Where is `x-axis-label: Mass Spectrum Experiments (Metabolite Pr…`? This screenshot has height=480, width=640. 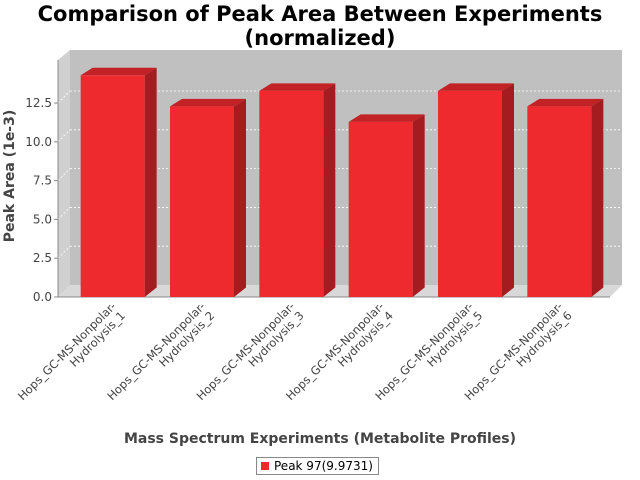 x-axis-label: Mass Spectrum Experiments (Metabolite Pr… is located at coordinates (320, 439).